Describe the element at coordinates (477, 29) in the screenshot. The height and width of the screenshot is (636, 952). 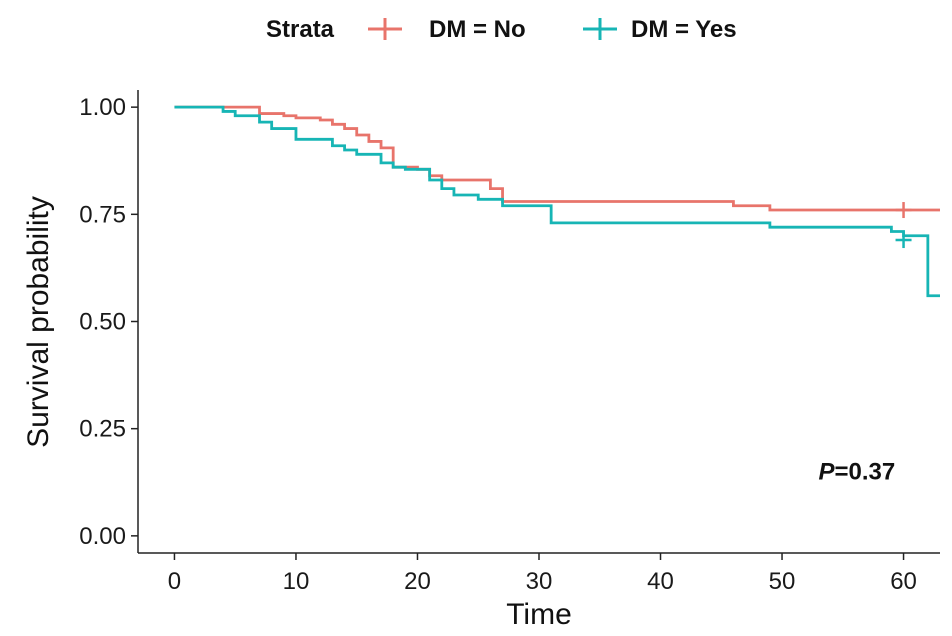
I see `legend-label-dm-no: DM = No` at that location.